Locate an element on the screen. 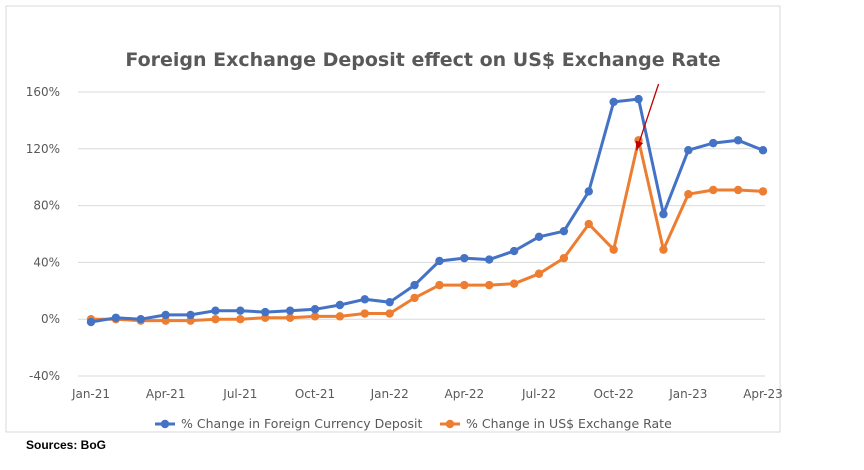 This screenshot has width=864, height=470. x-tick-label: Apr-22 is located at coordinates (465, 394).